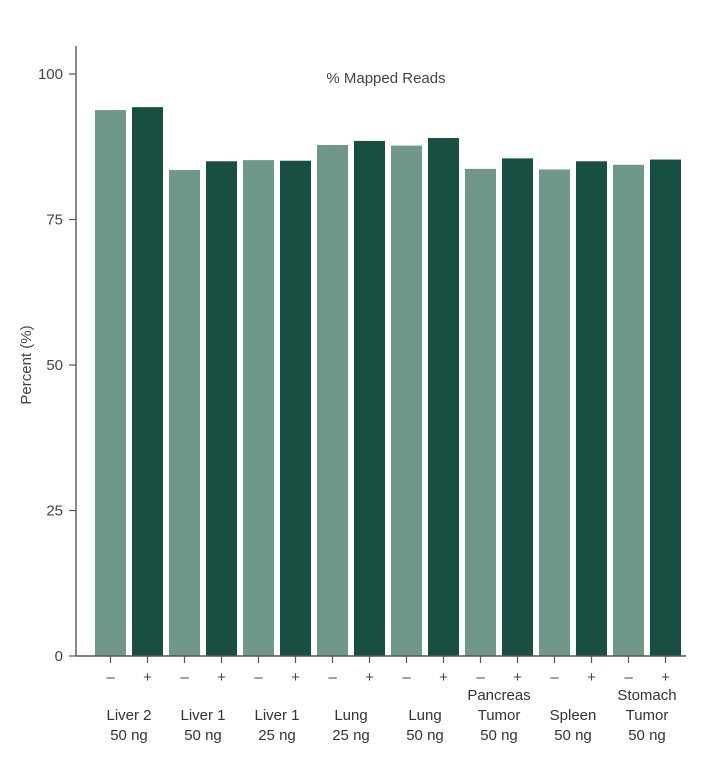  Describe the element at coordinates (385, 78) in the screenshot. I see `chart-title: % Mapped Reads` at that location.